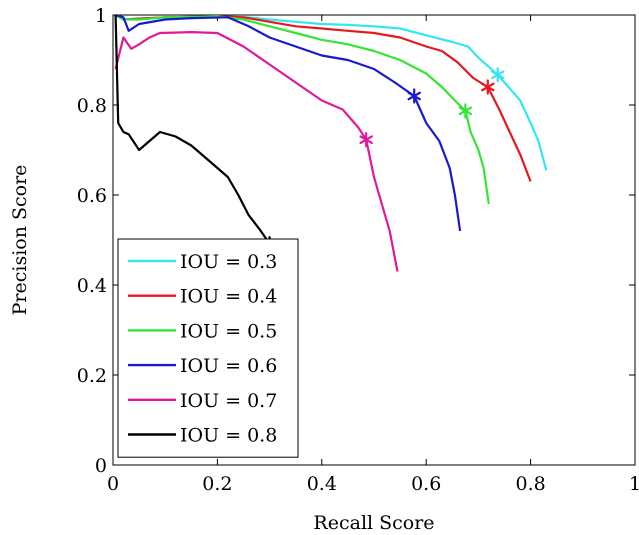 This screenshot has width=639, height=535. What do you see at coordinates (217, 484) in the screenshot?
I see `x-tick-label: 0.2` at bounding box center [217, 484].